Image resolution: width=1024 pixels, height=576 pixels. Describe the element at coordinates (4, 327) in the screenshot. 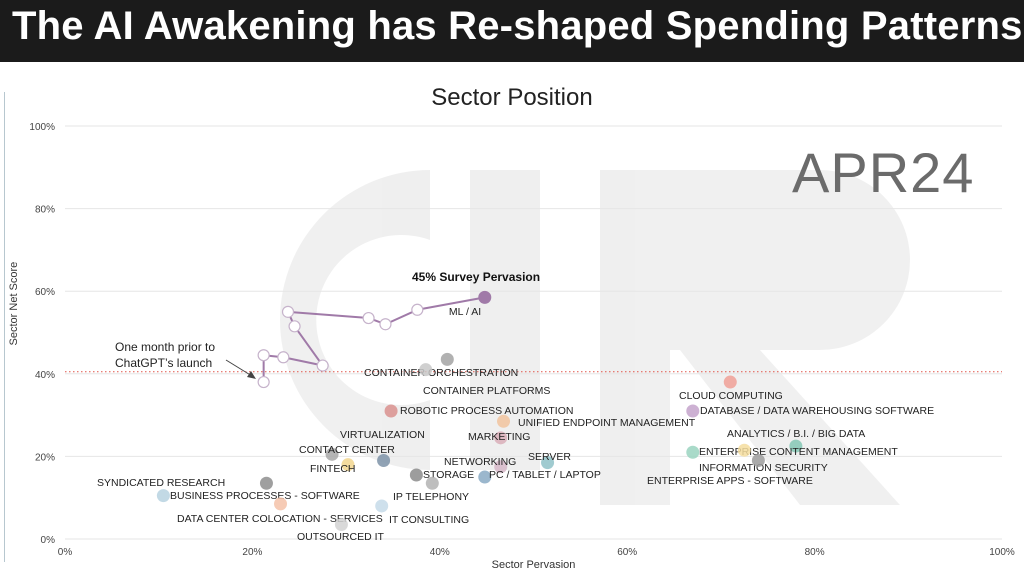

I see `left-rule` at that location.